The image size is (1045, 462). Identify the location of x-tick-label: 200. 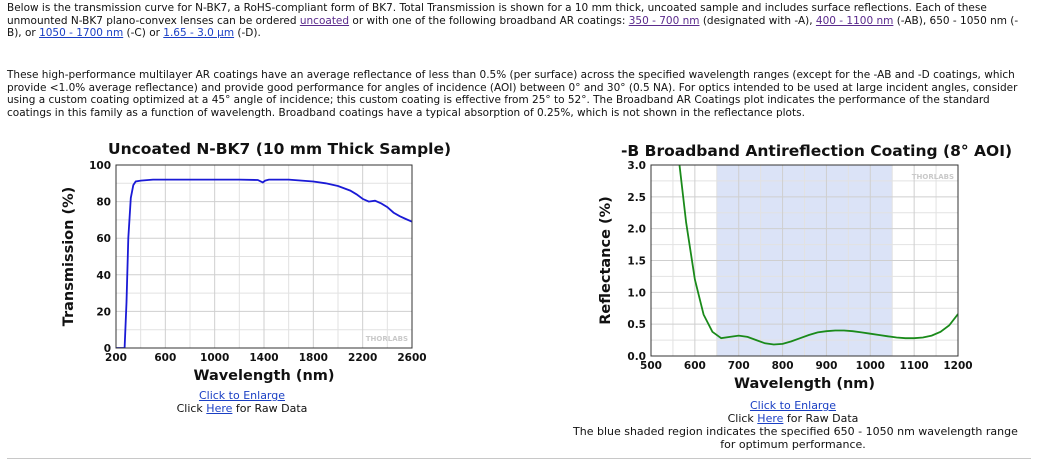
(116, 358).